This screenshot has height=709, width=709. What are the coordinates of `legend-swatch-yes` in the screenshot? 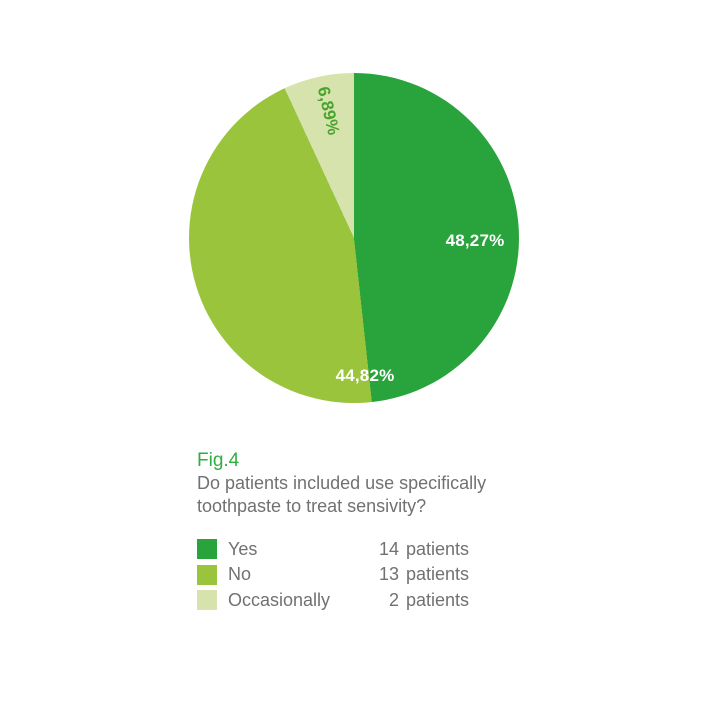 It's located at (207, 549).